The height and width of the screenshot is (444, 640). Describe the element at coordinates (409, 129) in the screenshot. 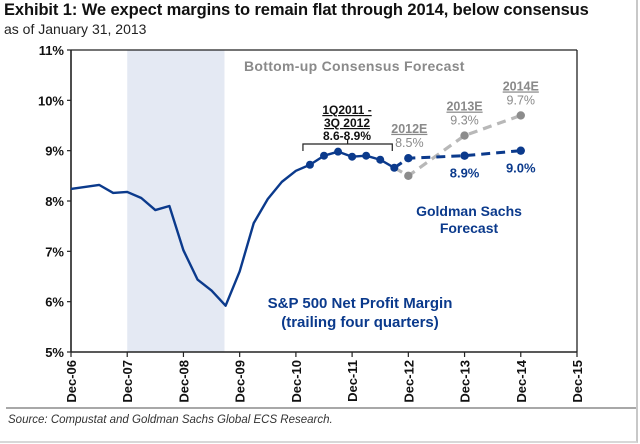

I see `consensus-year-label: 2012E` at that location.